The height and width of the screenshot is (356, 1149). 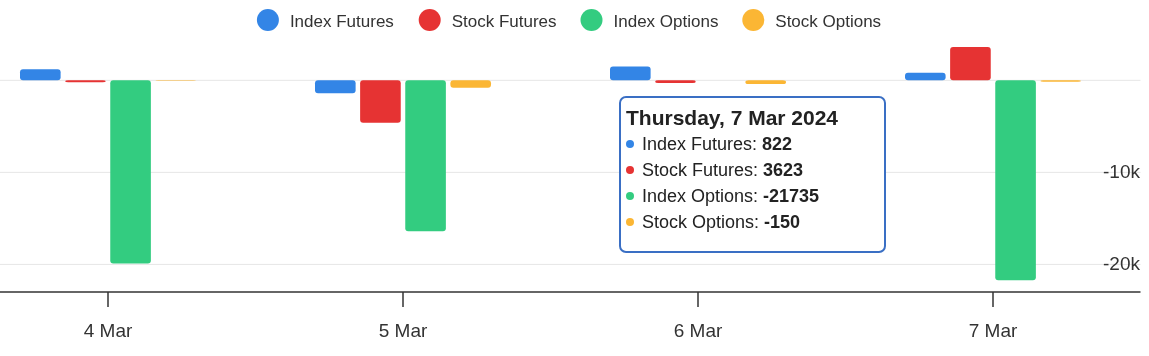 What do you see at coordinates (341, 21) in the screenshot?
I see `legend-label: Index Futures` at bounding box center [341, 21].